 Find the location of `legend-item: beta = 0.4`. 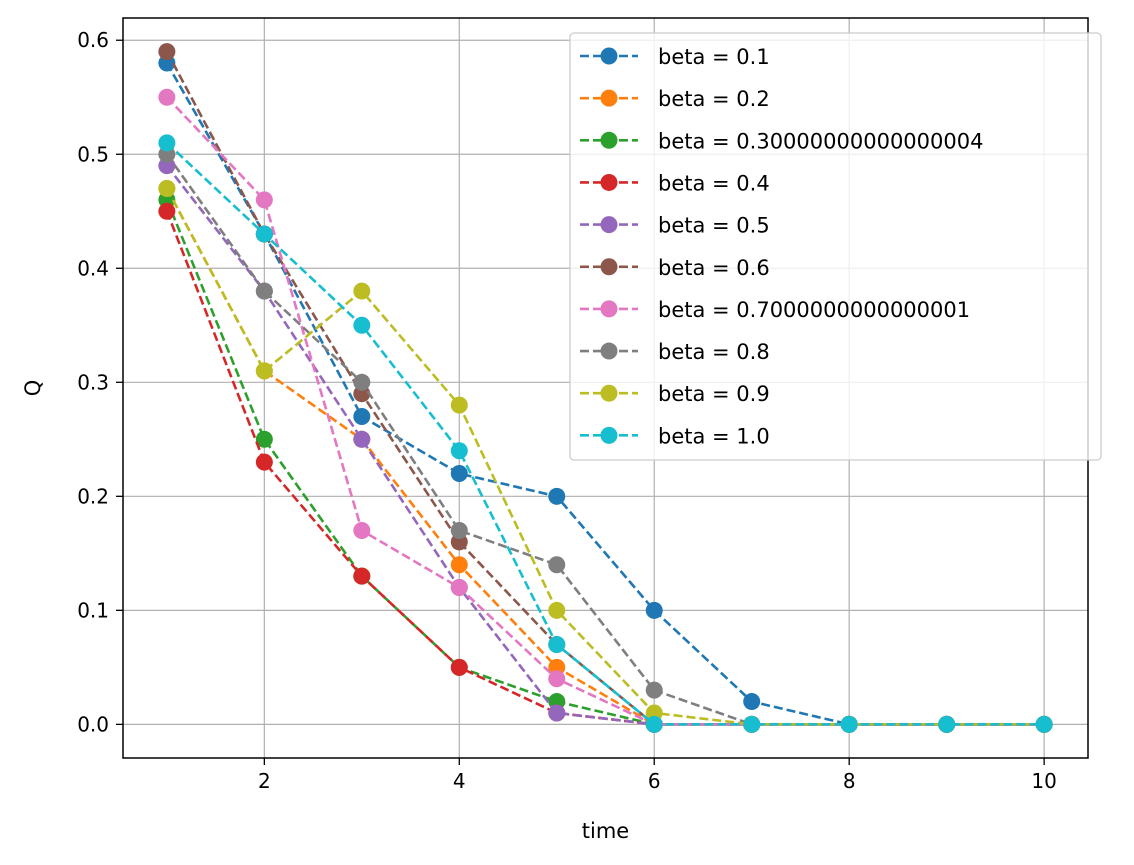

legend-item: beta = 0.4 is located at coordinates (675, 183).